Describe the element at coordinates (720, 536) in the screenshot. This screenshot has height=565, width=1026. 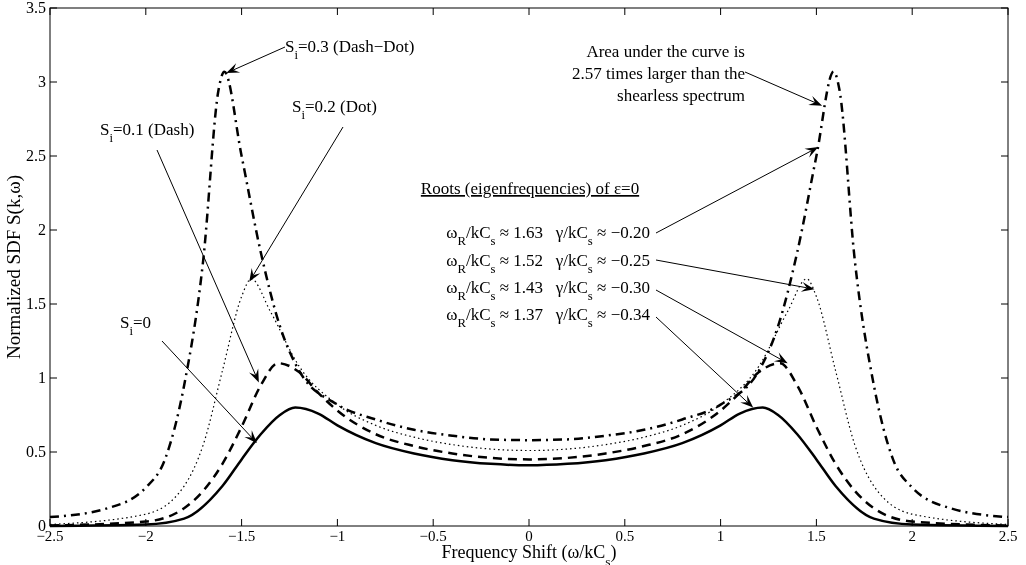
I see `x-tick-label: 1` at that location.